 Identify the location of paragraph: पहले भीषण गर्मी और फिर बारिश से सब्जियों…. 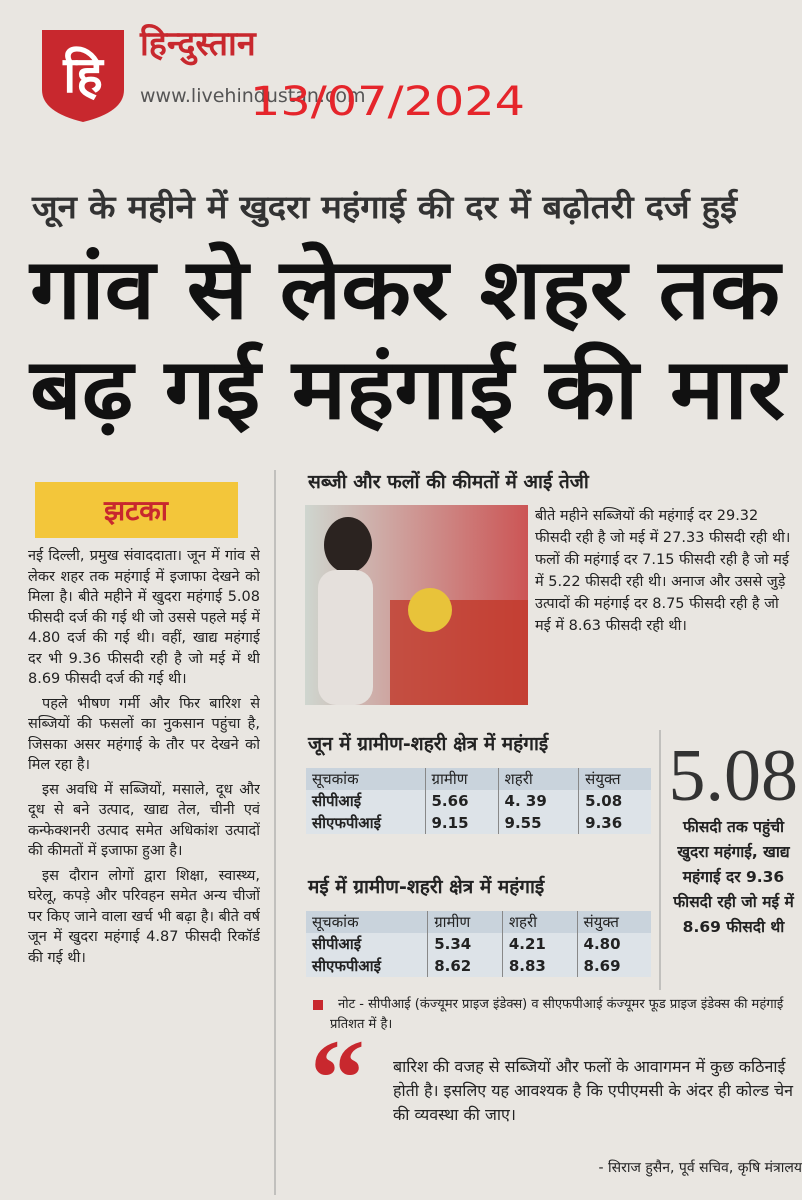
(144, 734).